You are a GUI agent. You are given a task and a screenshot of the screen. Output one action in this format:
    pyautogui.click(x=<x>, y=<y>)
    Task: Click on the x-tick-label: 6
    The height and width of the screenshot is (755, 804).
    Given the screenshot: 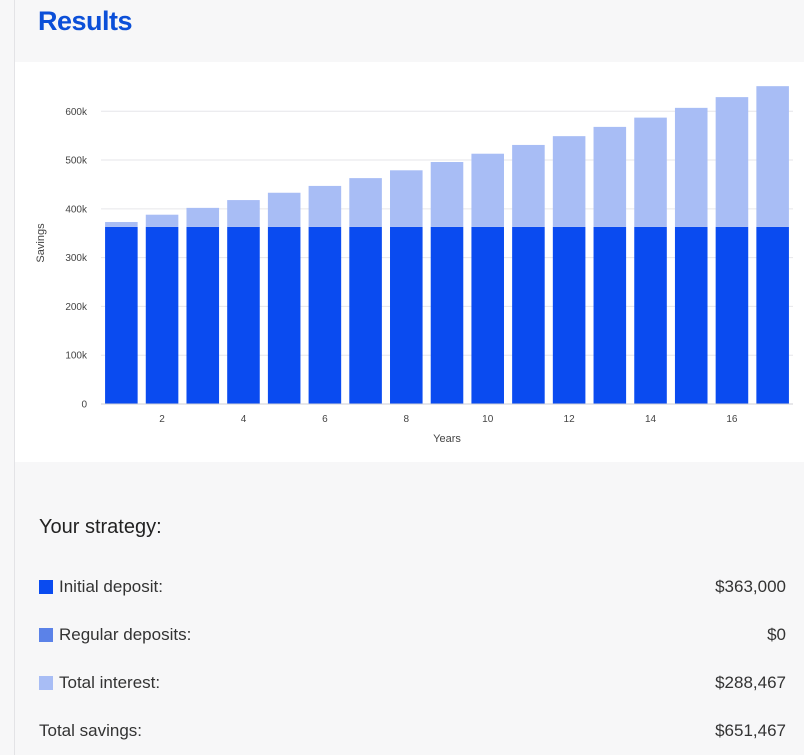 What is the action you would take?
    pyautogui.click(x=325, y=419)
    